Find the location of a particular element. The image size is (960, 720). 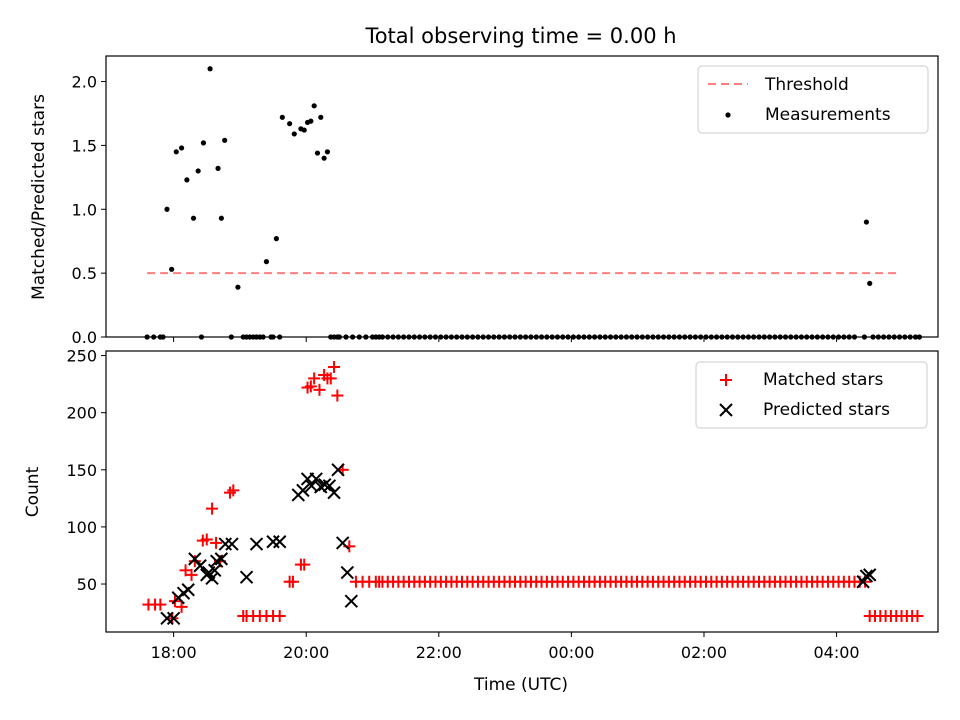

x-tick-label: 00:00 is located at coordinates (571, 652).